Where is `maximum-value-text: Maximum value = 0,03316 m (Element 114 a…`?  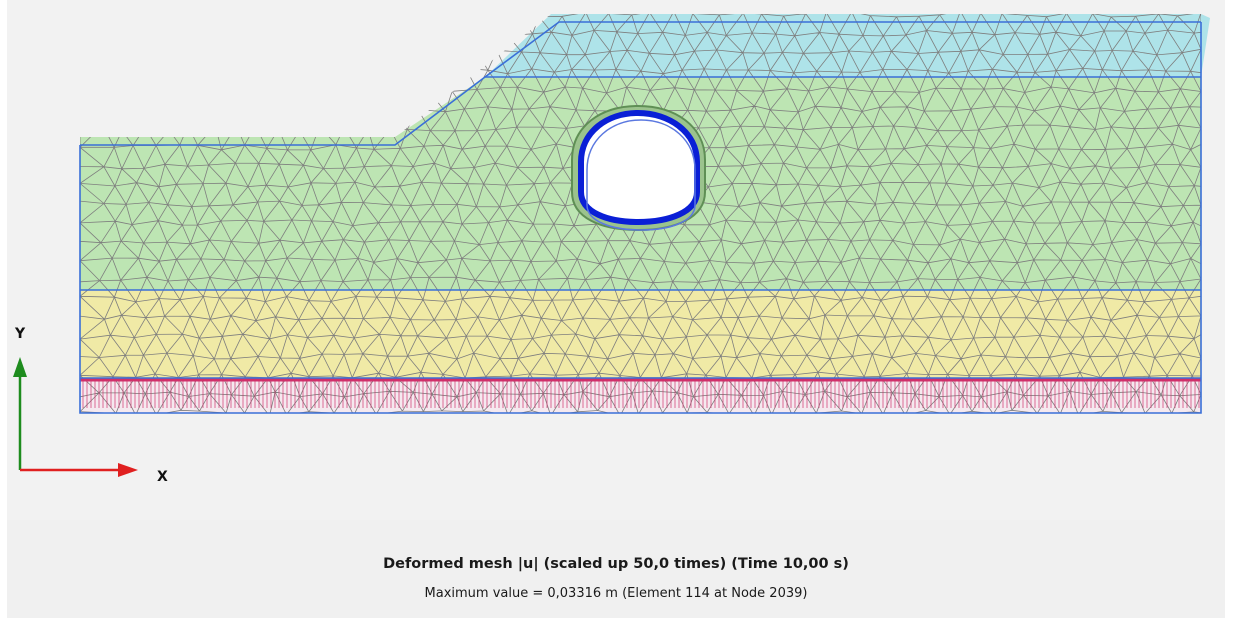 maximum-value-text: Maximum value = 0,03316 m (Element 114 a… is located at coordinates (616, 593).